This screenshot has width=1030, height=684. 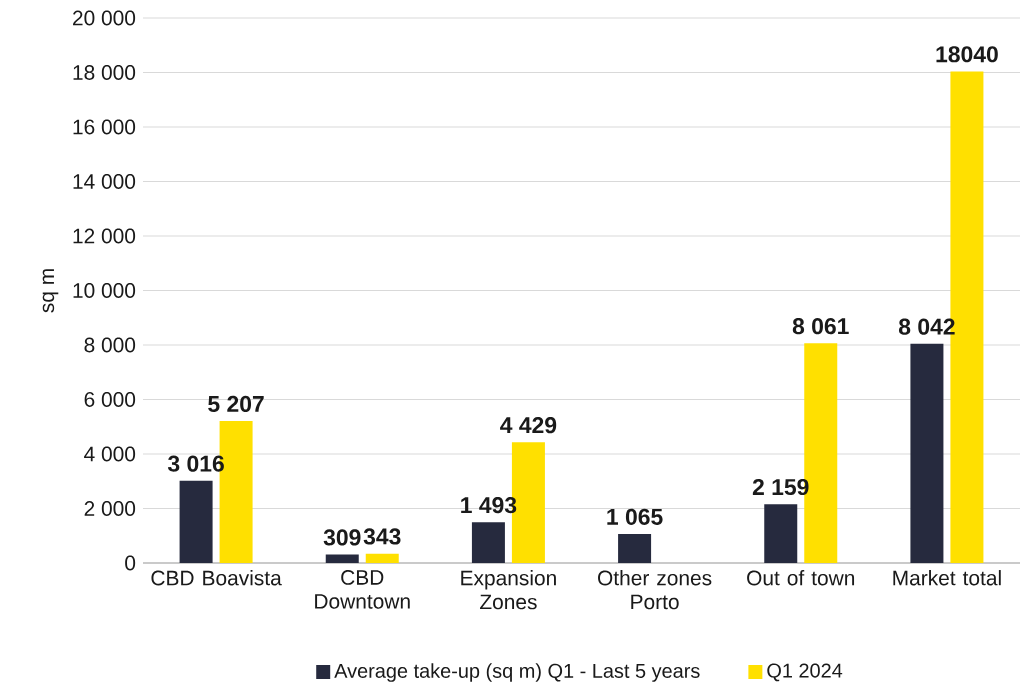 What do you see at coordinates (50, 291) in the screenshot?
I see `y-axis-title: sq m` at bounding box center [50, 291].